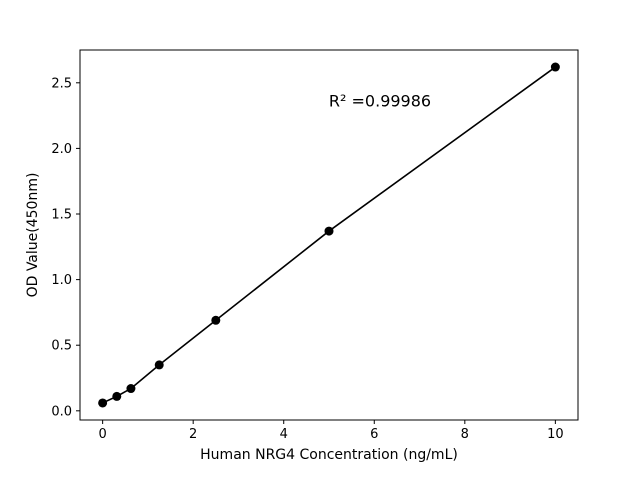 Image resolution: width=640 pixels, height=480 pixels. Describe the element at coordinates (329, 455) in the screenshot. I see `x-axis-label: Human NRG4 Concentration (ng/mL)` at that location.